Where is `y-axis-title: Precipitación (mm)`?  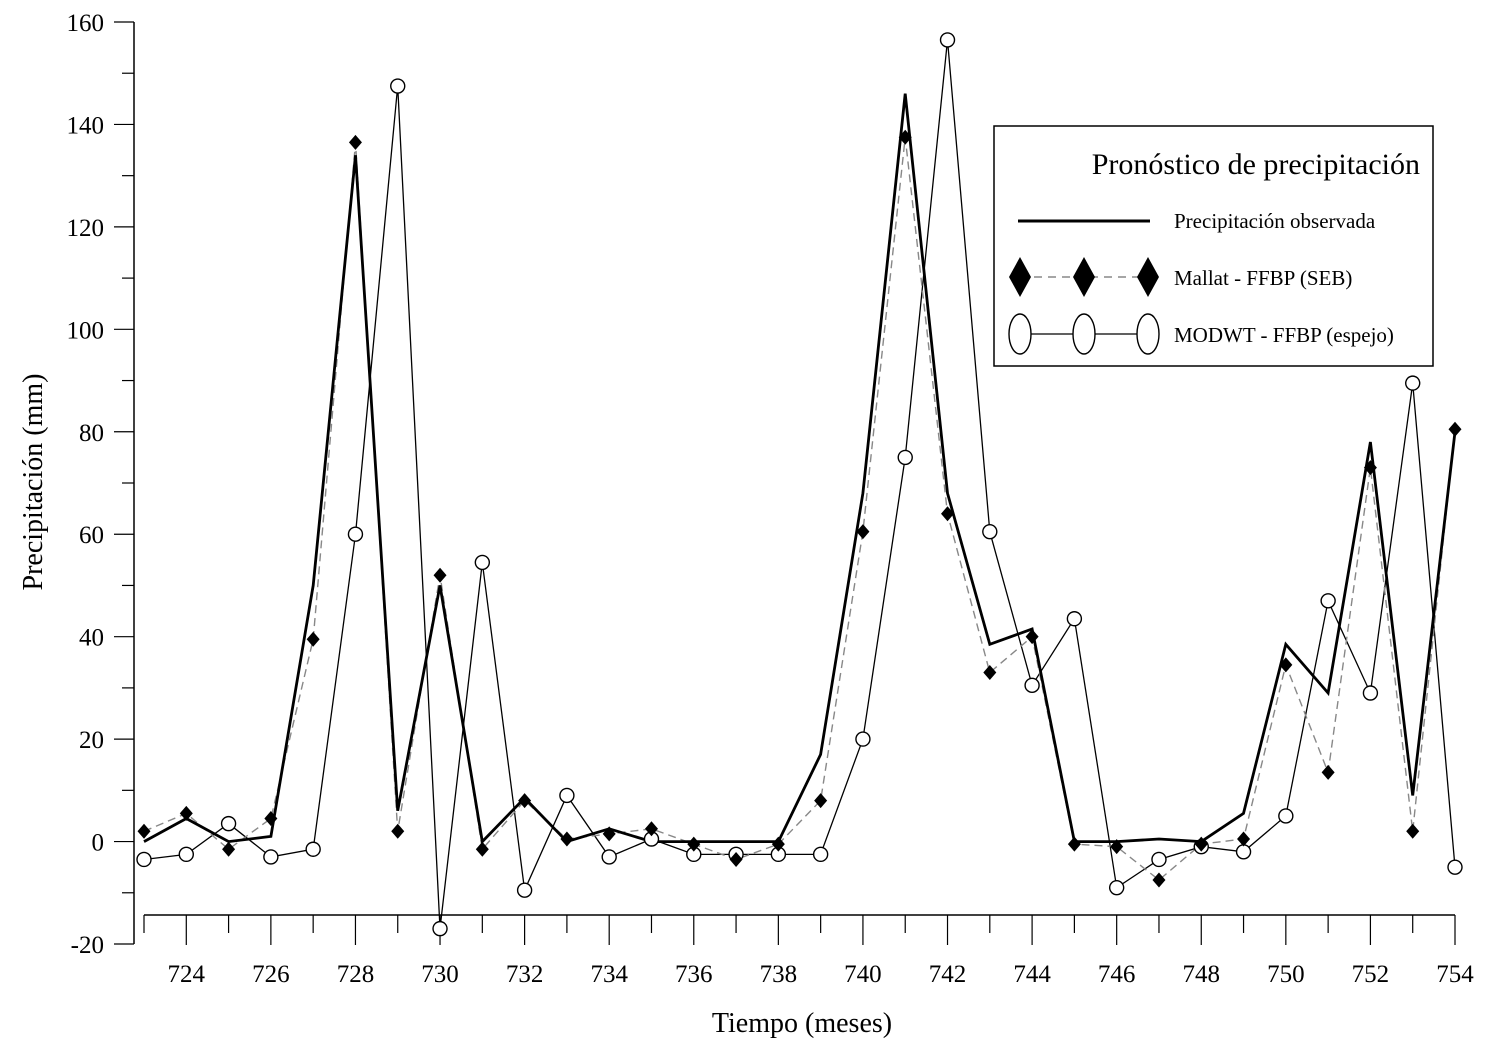 y-axis-title: Precipitación (mm) is located at coordinates (33, 482).